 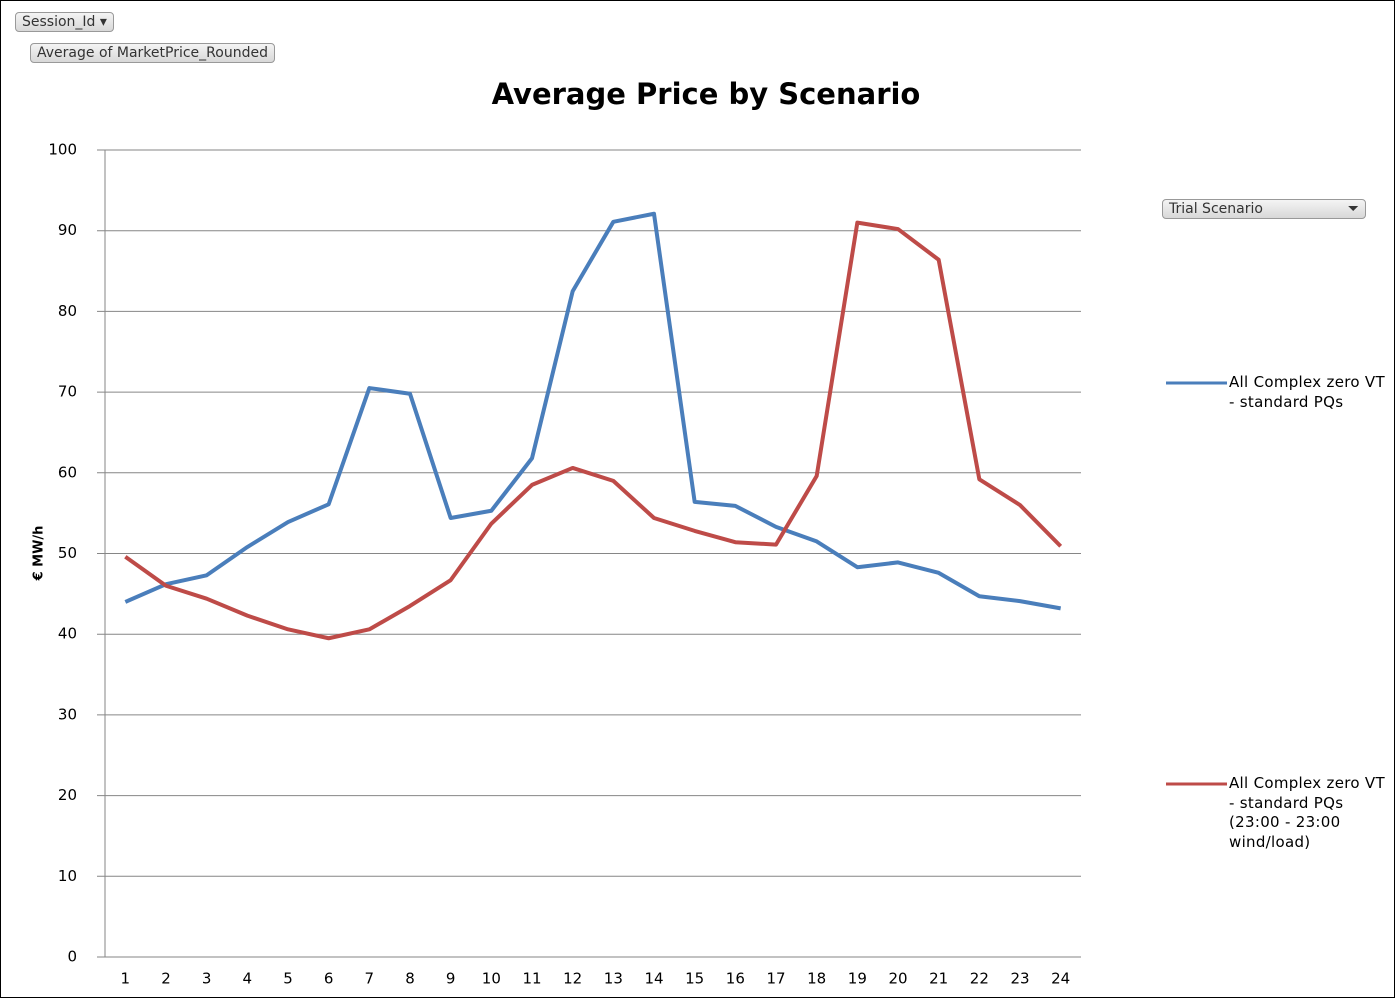 I want to click on y-tick-label: 90, so click(x=67, y=230).